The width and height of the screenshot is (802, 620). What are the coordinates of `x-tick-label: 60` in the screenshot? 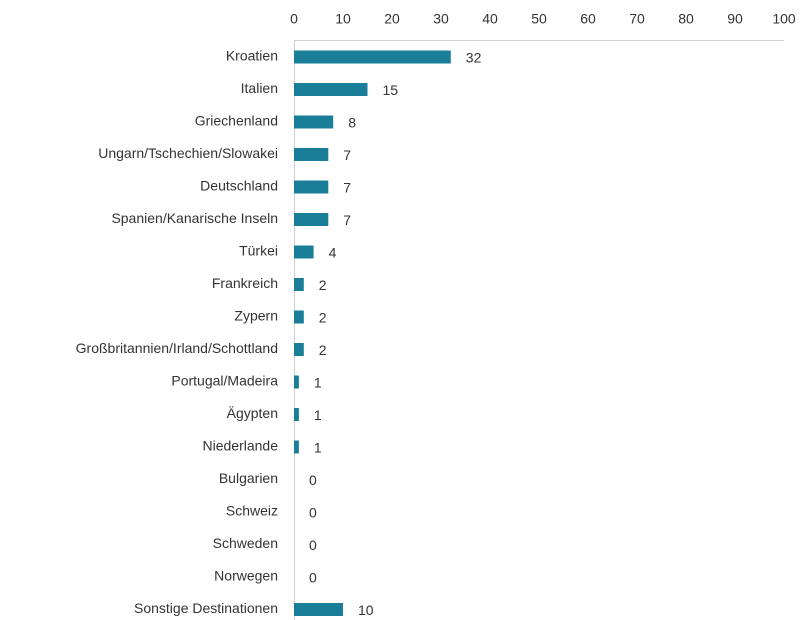 It's located at (588, 19).